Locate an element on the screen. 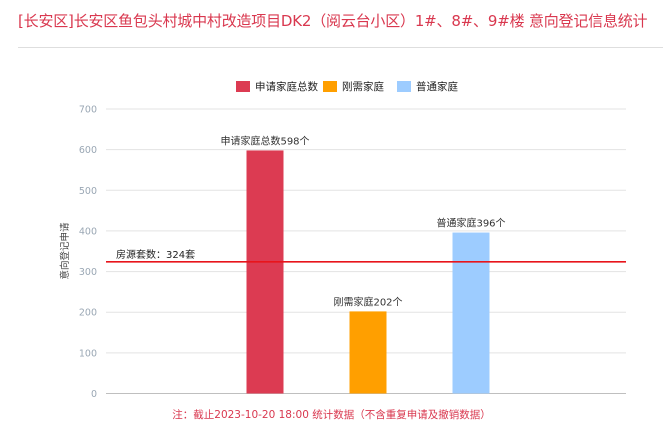 This screenshot has width=663, height=437. bar-label-1: 刚需家庭202个 is located at coordinates (367, 301).